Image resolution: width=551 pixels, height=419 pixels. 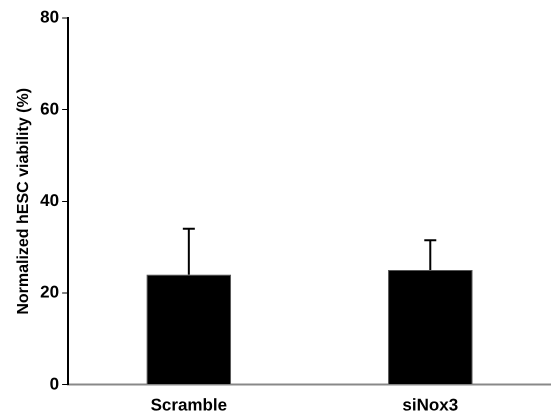 What do you see at coordinates (23, 201) in the screenshot?
I see `y-axis-title: Normalized hESC viability (%)` at bounding box center [23, 201].